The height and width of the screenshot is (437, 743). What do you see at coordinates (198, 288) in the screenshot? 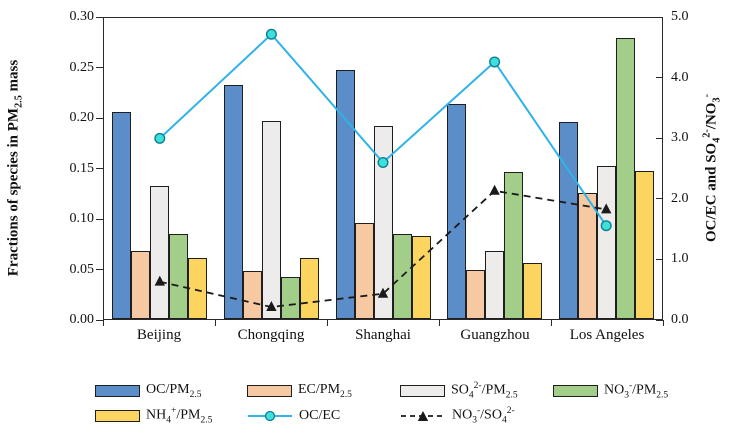
I see `bar-nh4-beijing` at bounding box center [198, 288].